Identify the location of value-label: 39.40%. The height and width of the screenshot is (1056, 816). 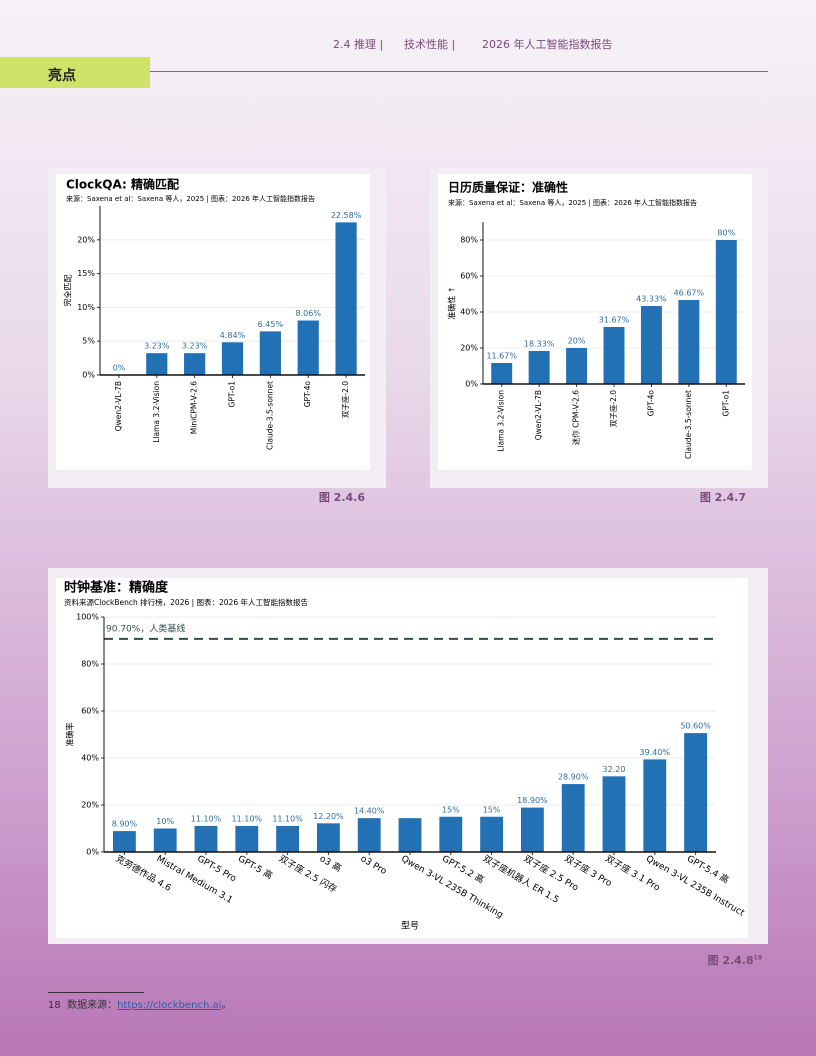
(655, 752).